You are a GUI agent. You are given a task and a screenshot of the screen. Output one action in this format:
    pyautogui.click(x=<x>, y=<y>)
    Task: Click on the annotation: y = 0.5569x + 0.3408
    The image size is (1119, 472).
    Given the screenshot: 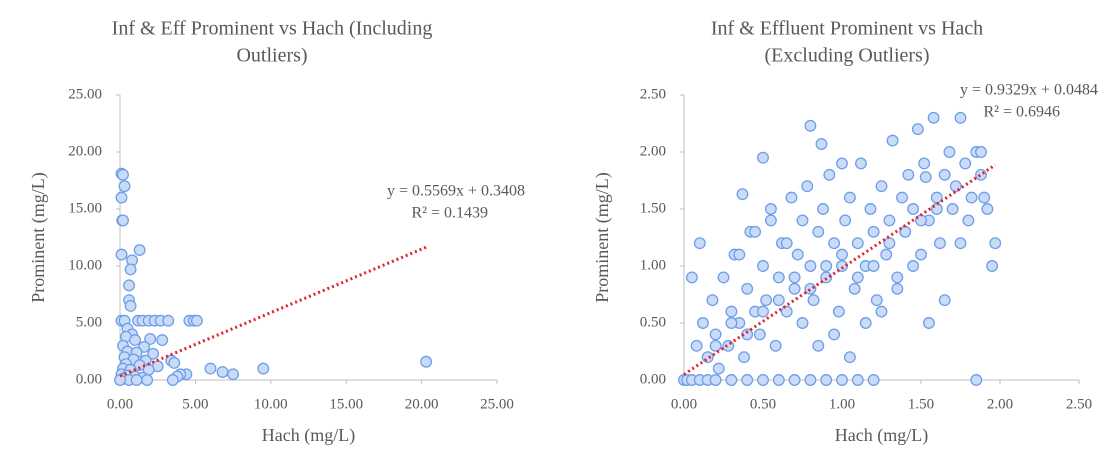 What is the action you would take?
    pyautogui.click(x=456, y=191)
    